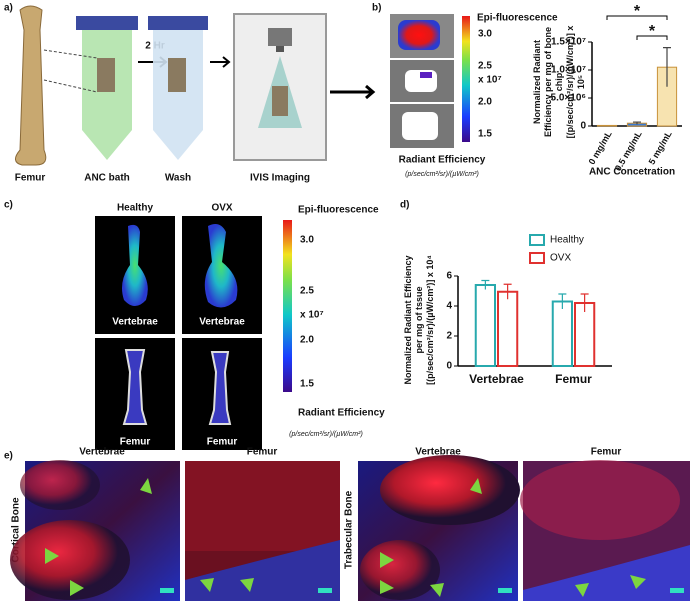  What do you see at coordinates (8, 8) in the screenshot?
I see `panel-label: a)` at bounding box center [8, 8].